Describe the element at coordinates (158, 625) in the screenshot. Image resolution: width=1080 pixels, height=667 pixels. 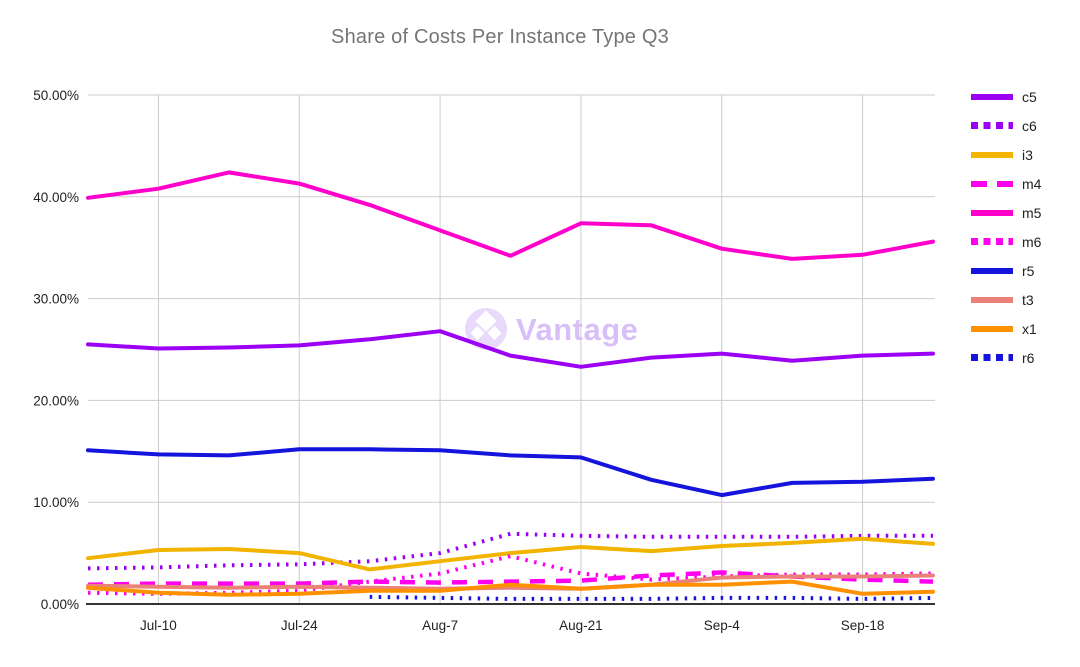
I see `x-axis-tick-label: Jul-10` at that location.